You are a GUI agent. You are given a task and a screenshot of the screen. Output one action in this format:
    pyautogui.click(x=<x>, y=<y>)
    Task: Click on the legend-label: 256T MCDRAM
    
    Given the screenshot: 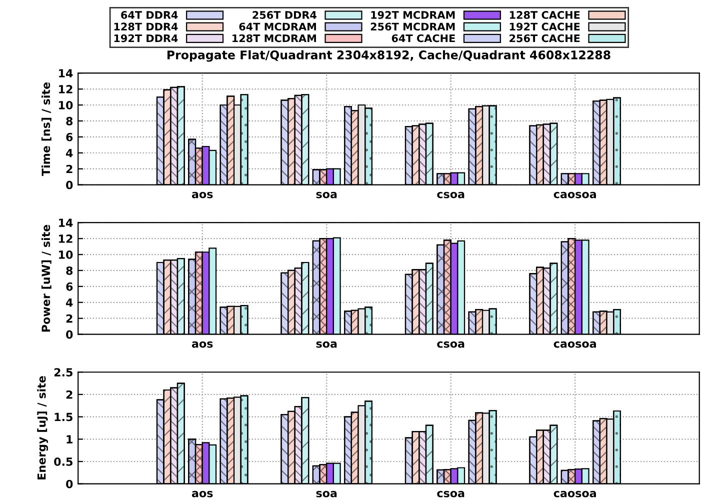 What is the action you would take?
    pyautogui.click(x=412, y=26)
    